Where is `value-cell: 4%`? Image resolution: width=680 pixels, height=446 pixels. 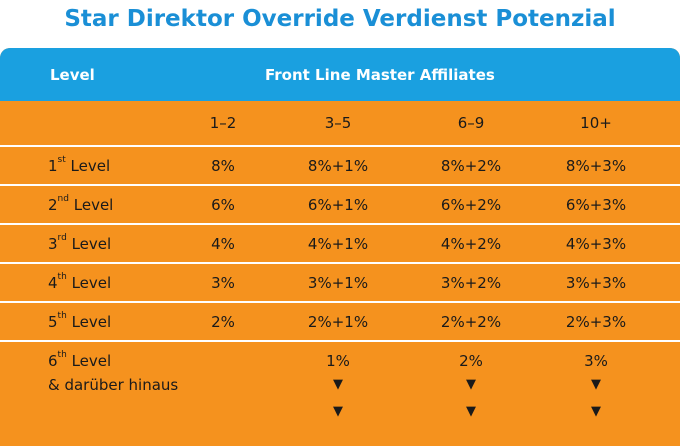 value-cell: 4% is located at coordinates (223, 243).